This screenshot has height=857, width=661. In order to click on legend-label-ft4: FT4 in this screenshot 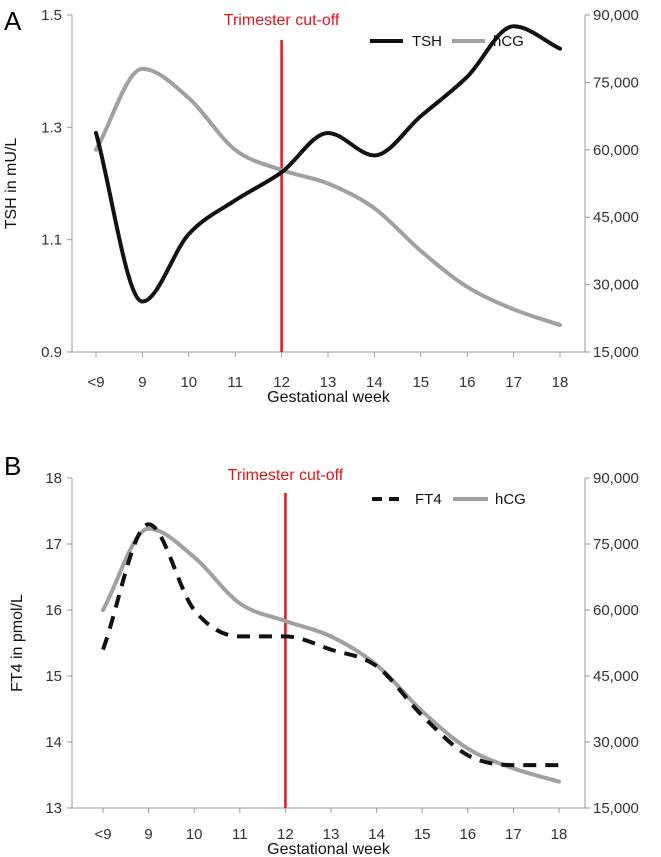, I will do `click(428, 499)`.